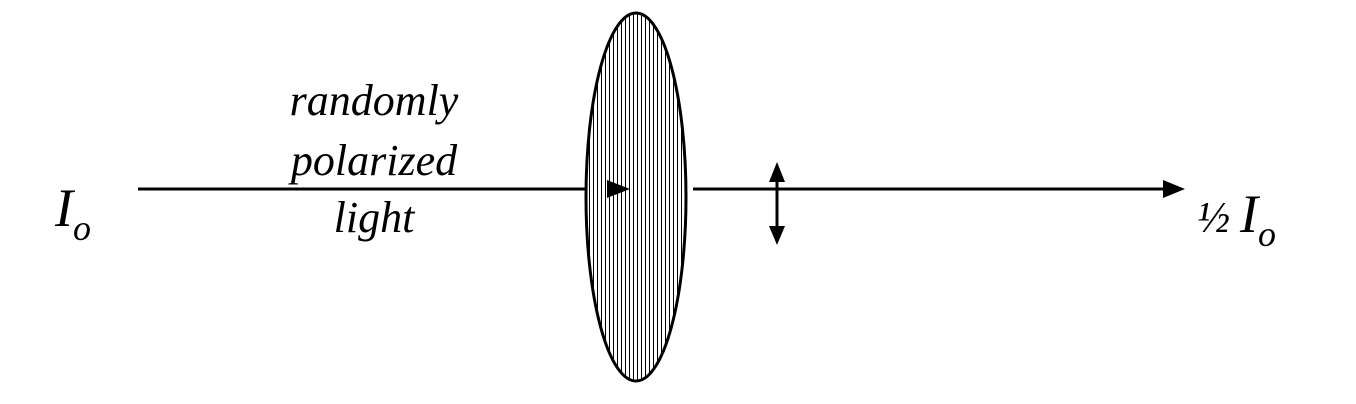  Describe the element at coordinates (1174, 189) in the screenshot. I see `transmitted-beam-arrowhead` at that location.